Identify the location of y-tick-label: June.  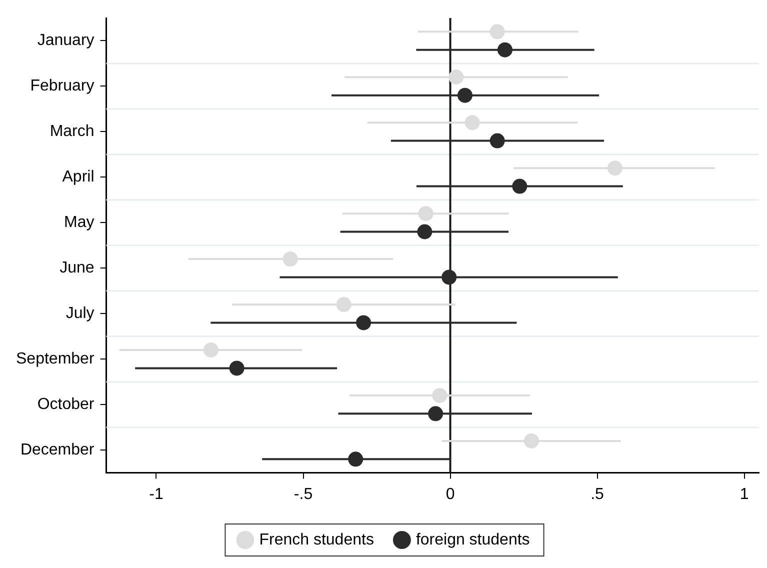
(77, 268).